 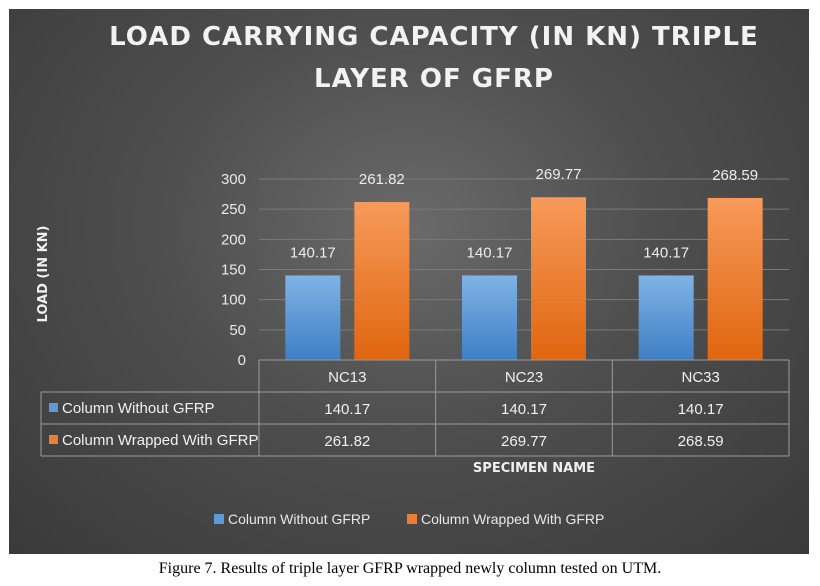 What do you see at coordinates (43, 274) in the screenshot?
I see `y-axis-label: LOAD (IN KN)` at bounding box center [43, 274].